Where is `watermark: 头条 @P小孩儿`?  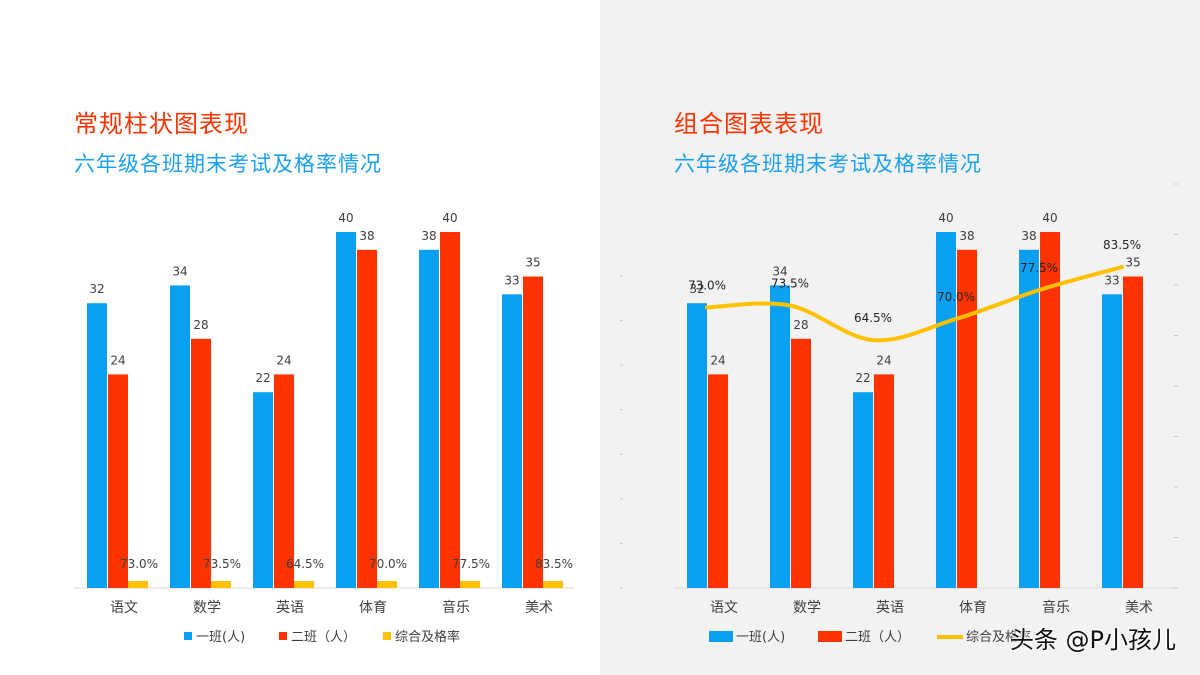 watermark: 头条 @P小孩儿 is located at coordinates (1092, 640).